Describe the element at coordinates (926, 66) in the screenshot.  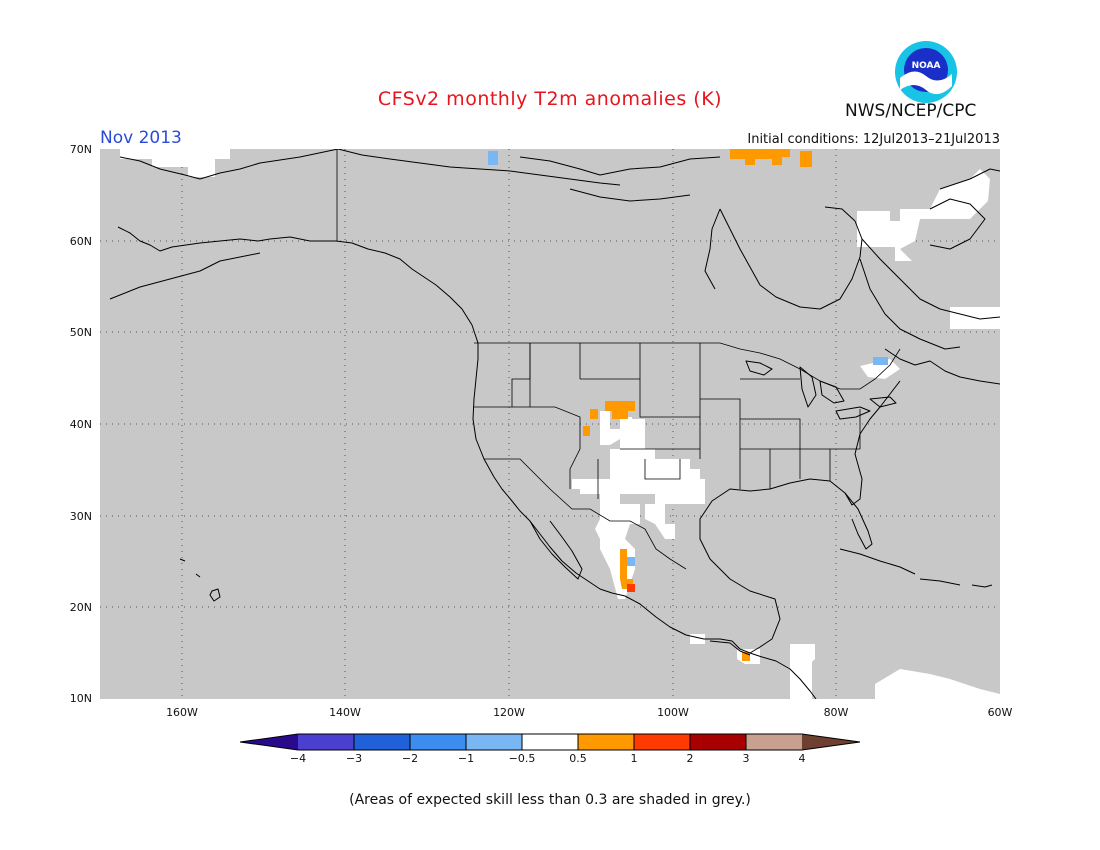
I see `logo-text: NOAA` at that location.